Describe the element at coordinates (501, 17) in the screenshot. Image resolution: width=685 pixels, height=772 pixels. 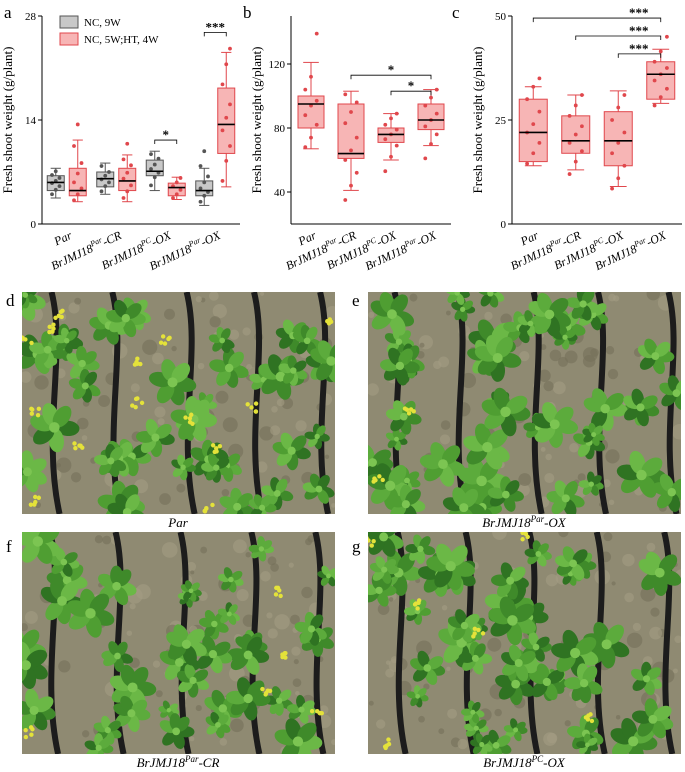
I see `y-tick-label: 50` at that location.